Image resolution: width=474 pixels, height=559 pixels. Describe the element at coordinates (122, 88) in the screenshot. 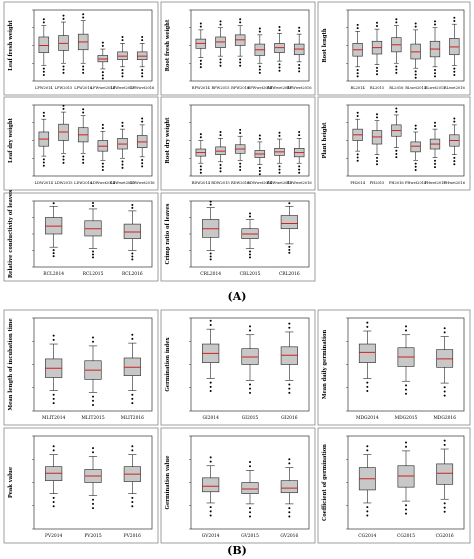

I see `x-tick-label: LFWwet2015` at that location.